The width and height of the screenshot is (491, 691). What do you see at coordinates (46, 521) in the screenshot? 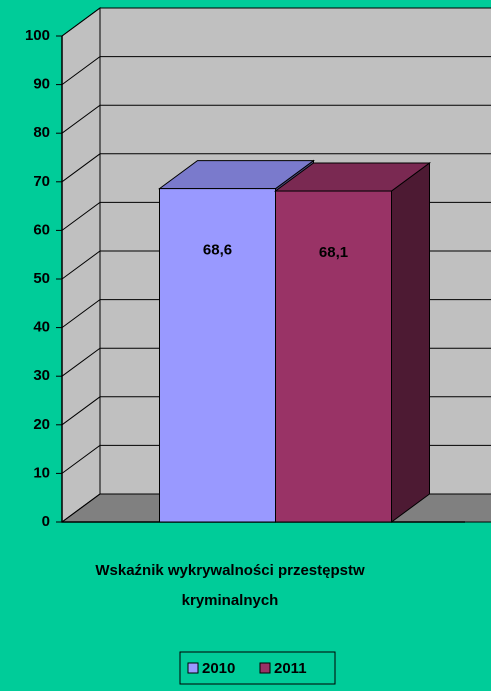
I see `y-tick-label: 0` at bounding box center [46, 521].